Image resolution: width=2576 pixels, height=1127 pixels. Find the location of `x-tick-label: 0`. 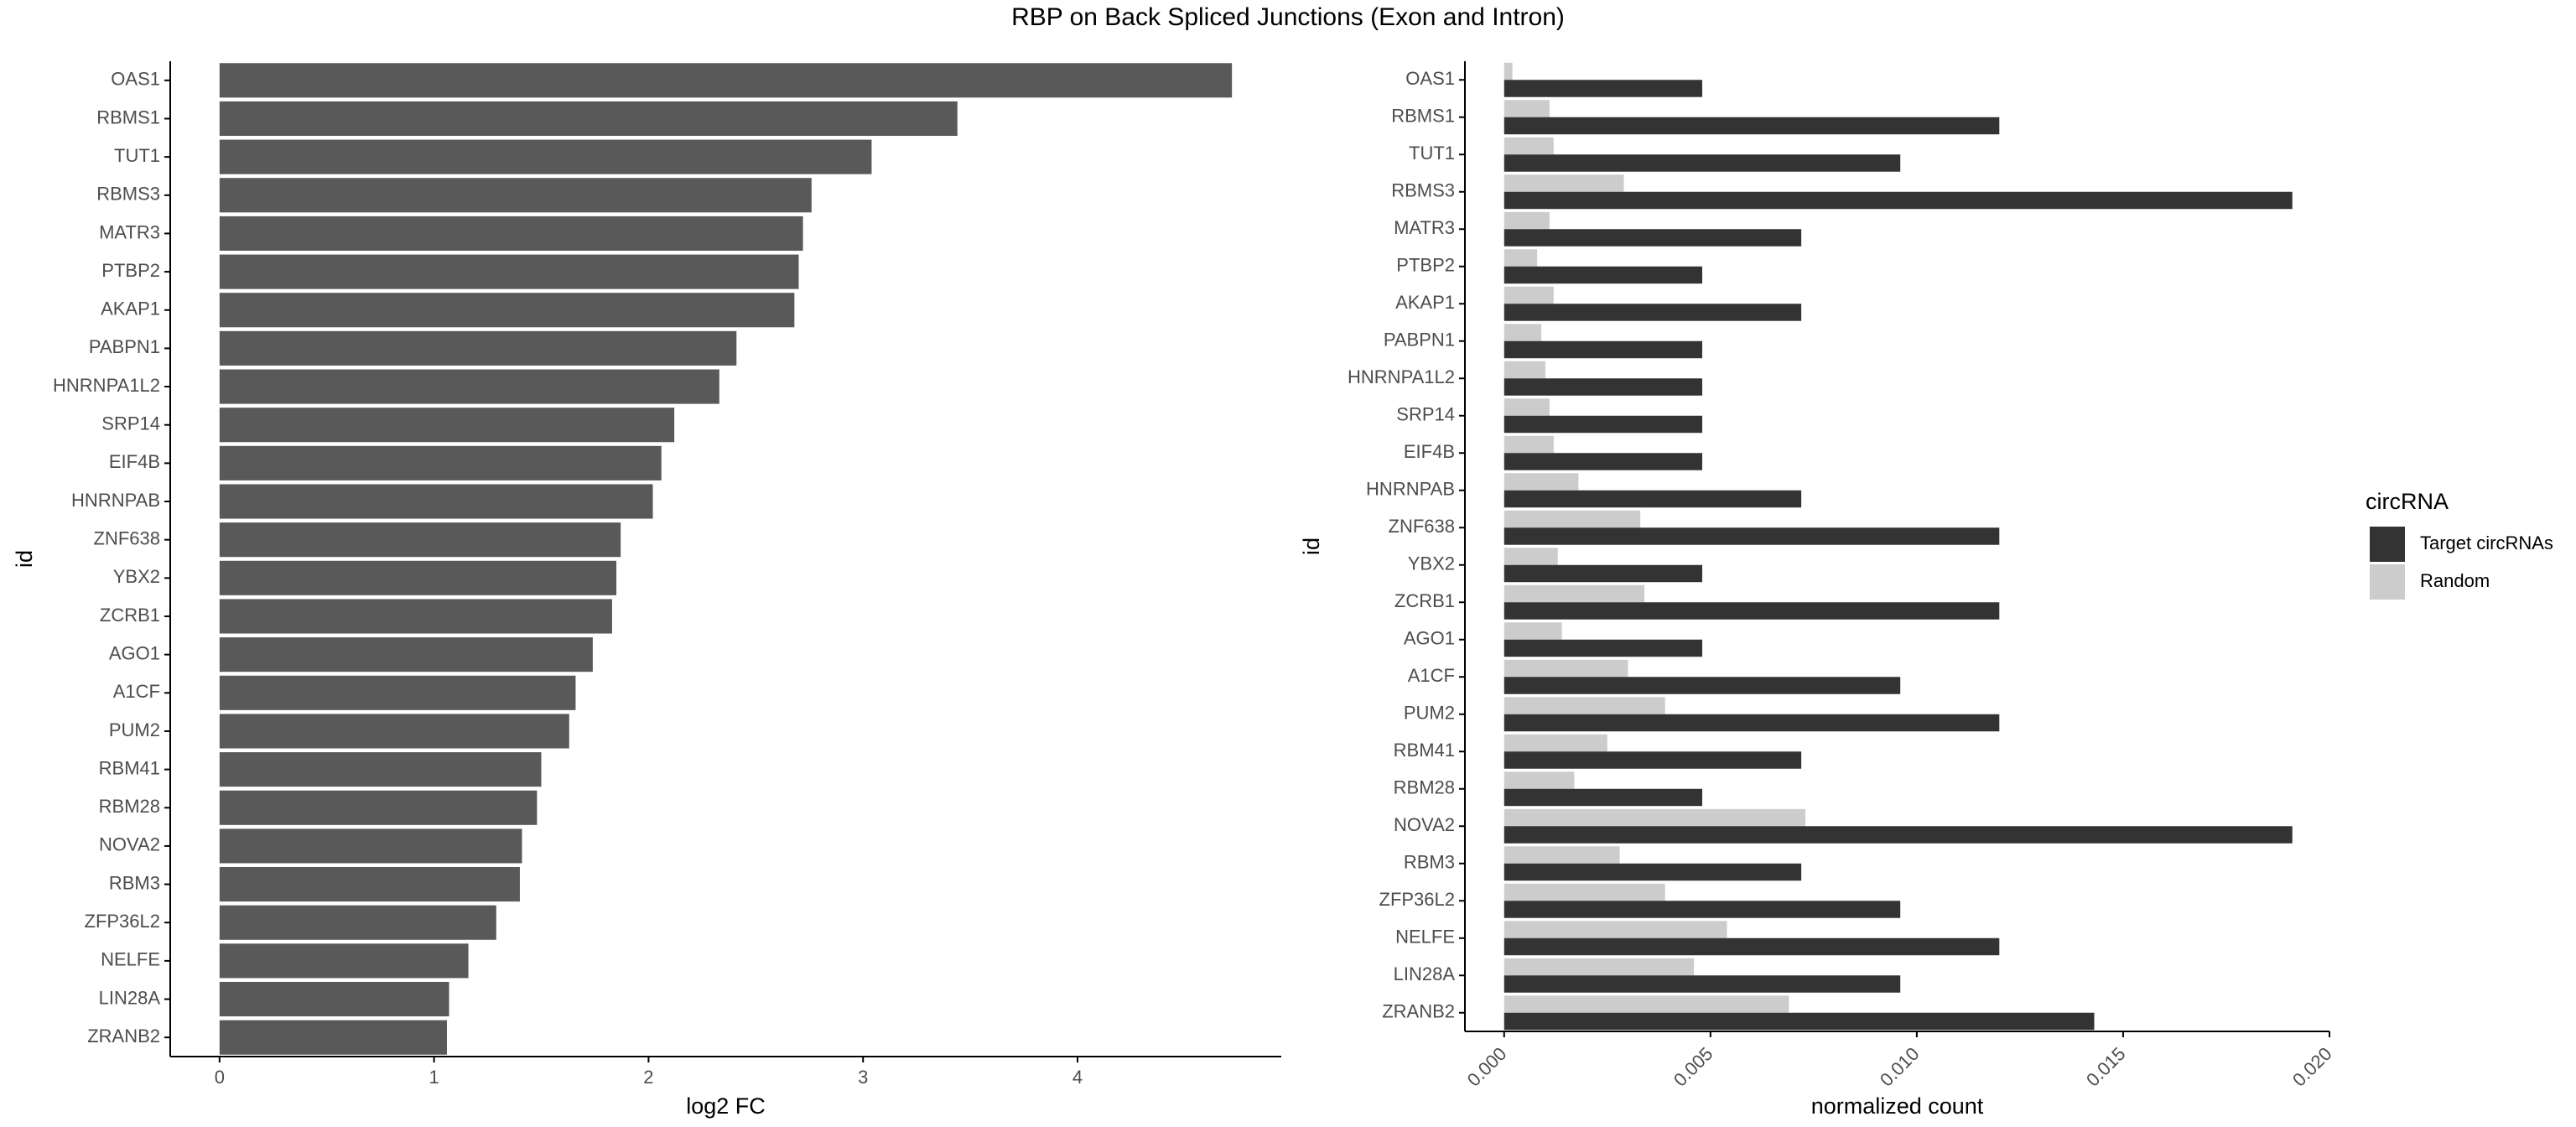

x-tick-label: 0 is located at coordinates (220, 1077).